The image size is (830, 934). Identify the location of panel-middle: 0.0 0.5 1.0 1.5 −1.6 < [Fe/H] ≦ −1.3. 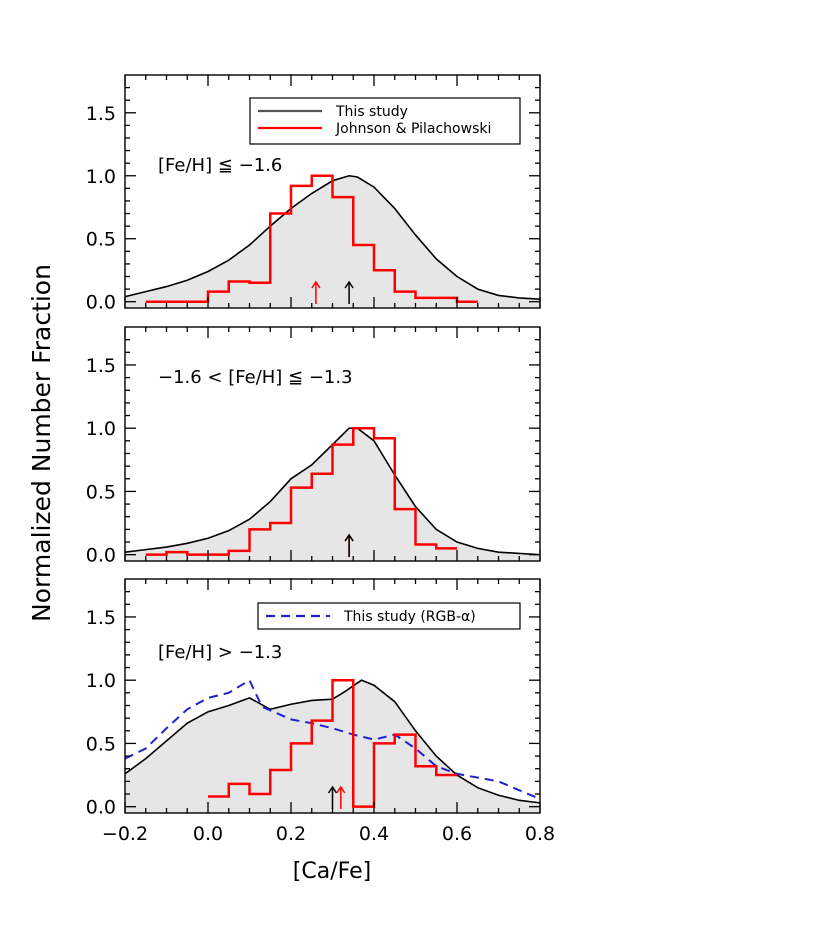
(313, 446).